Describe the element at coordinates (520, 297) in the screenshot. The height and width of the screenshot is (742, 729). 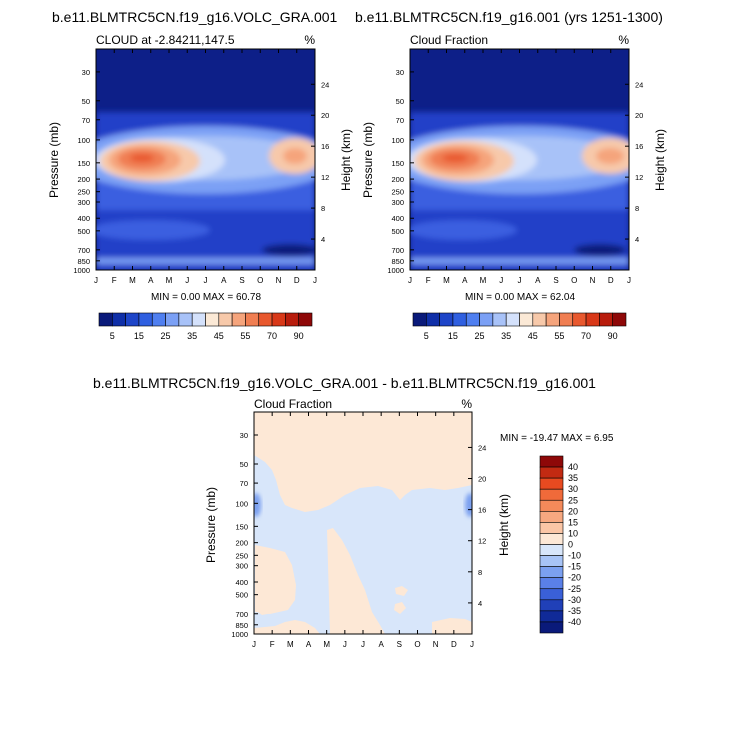
I see `min-max-text: MIN = 0.00 MAX = 62.04` at that location.